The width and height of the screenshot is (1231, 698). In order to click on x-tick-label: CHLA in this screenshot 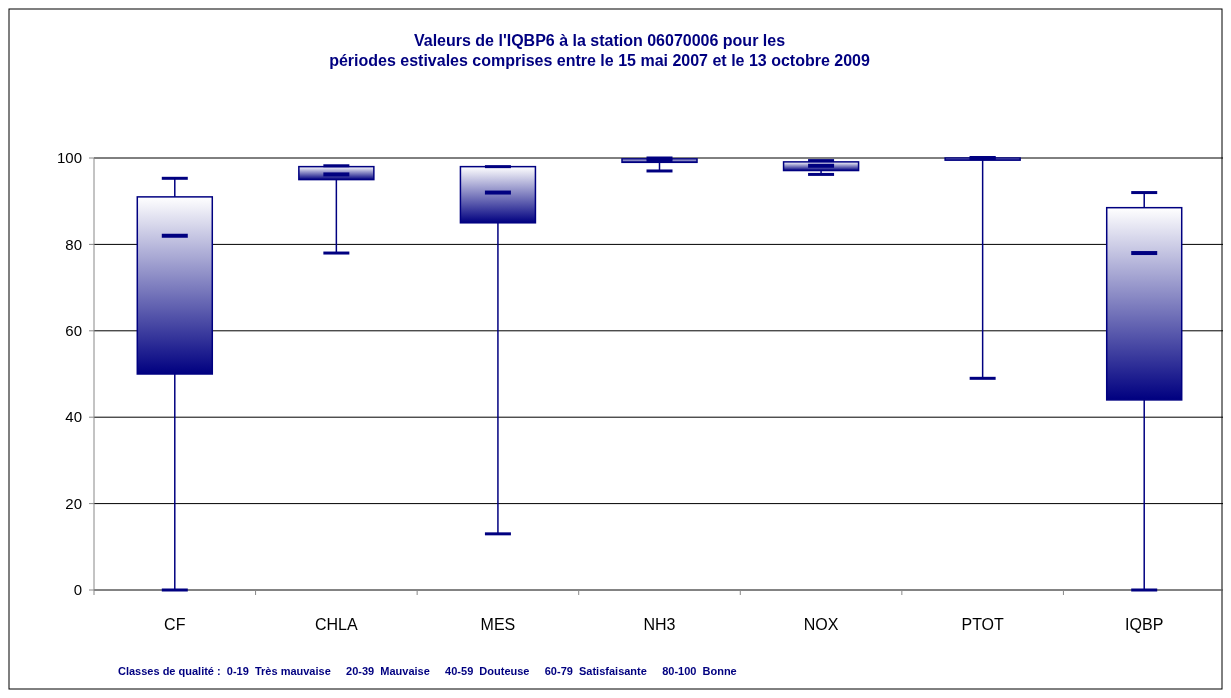, I will do `click(337, 624)`.